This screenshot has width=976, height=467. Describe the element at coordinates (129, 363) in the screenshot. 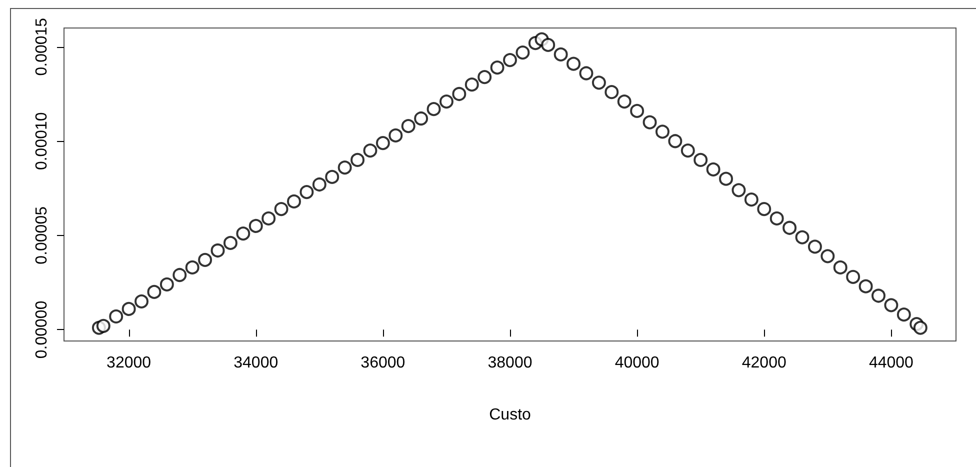

I see `x-tick-label: 32000` at that location.